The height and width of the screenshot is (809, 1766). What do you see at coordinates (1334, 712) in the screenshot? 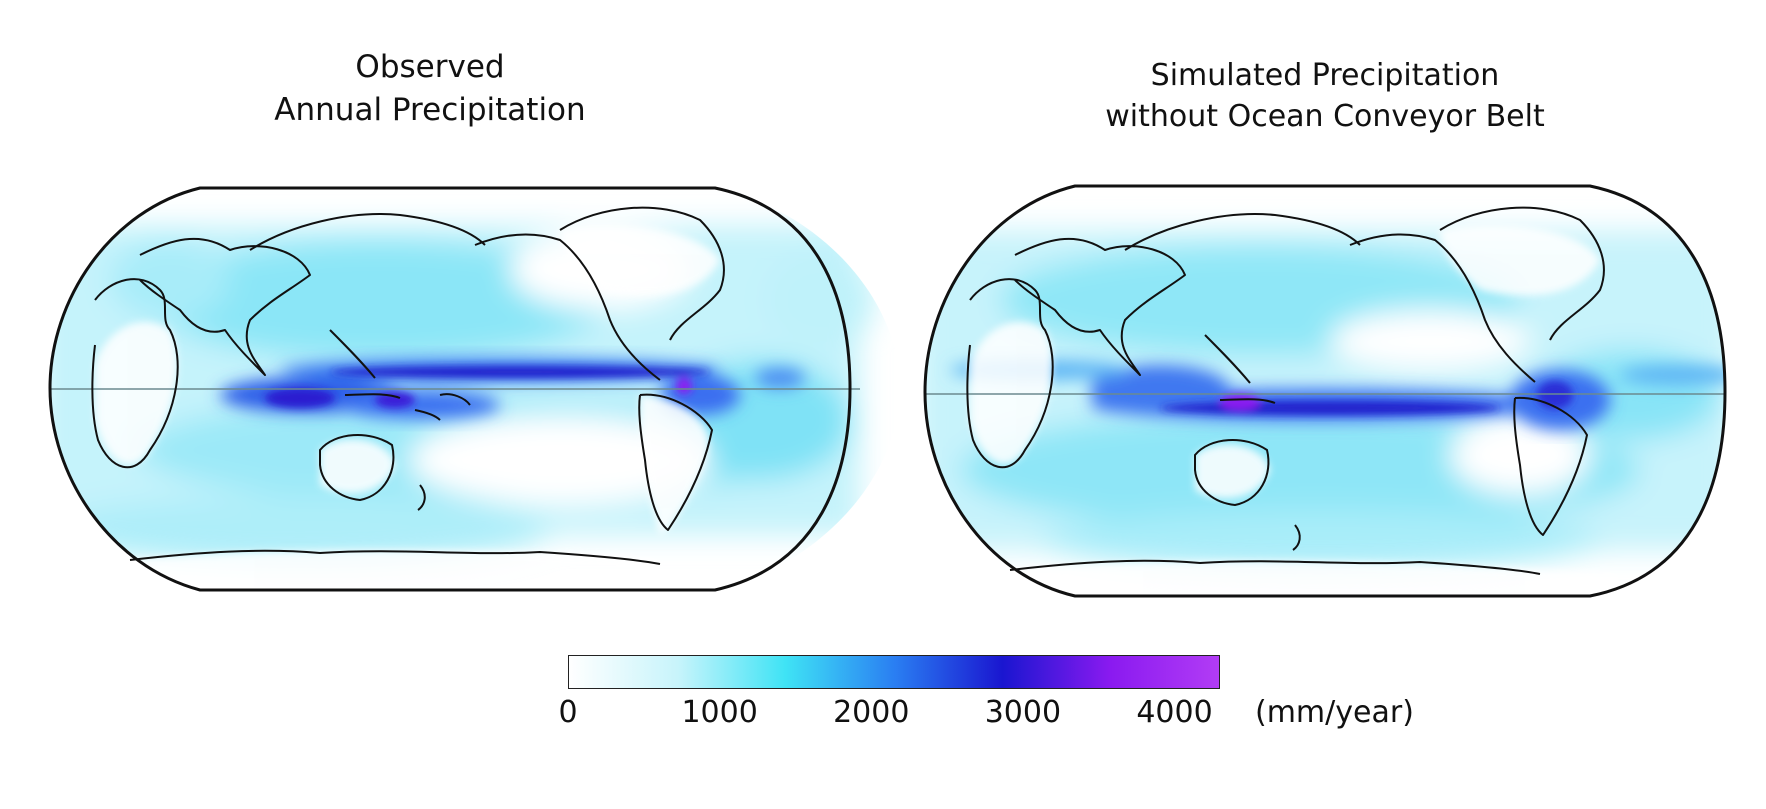
I see `colorbar-unit-label: (mm/year)` at bounding box center [1334, 712].